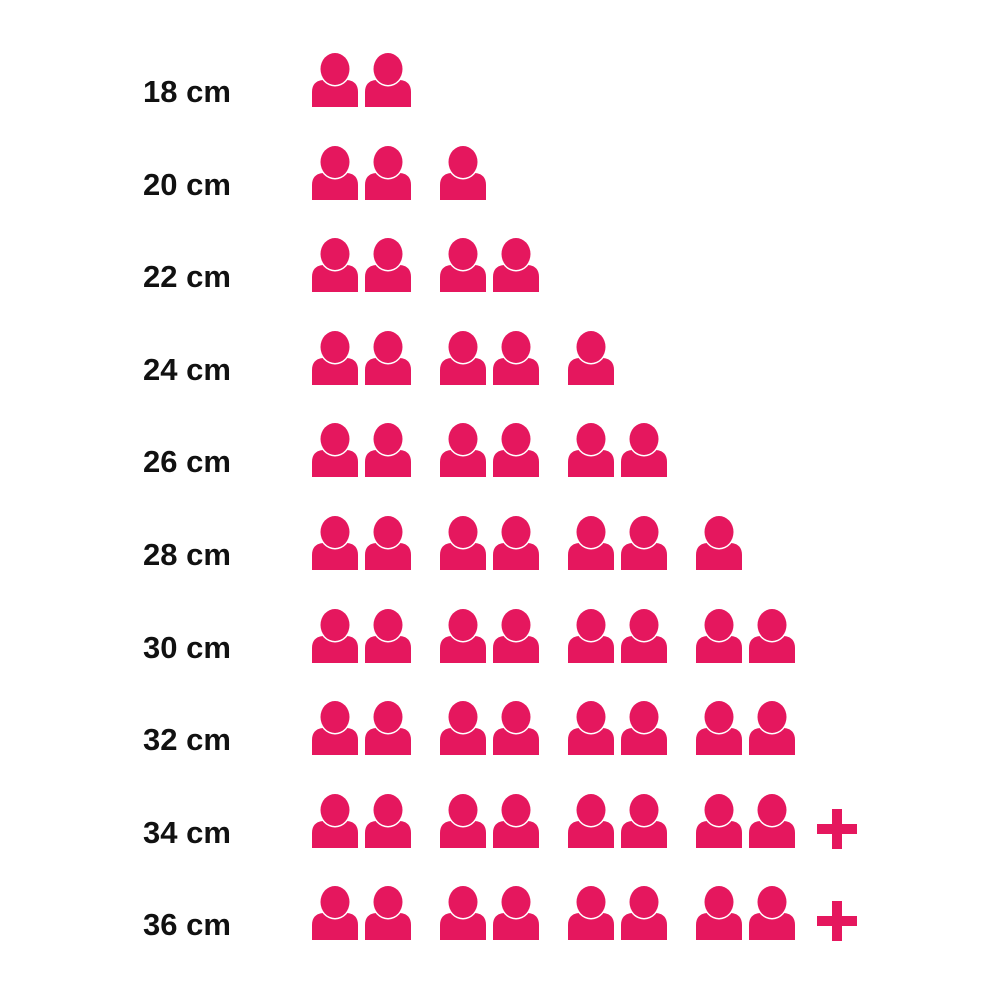  I want to click on category-label: 20 cm, so click(187, 184).